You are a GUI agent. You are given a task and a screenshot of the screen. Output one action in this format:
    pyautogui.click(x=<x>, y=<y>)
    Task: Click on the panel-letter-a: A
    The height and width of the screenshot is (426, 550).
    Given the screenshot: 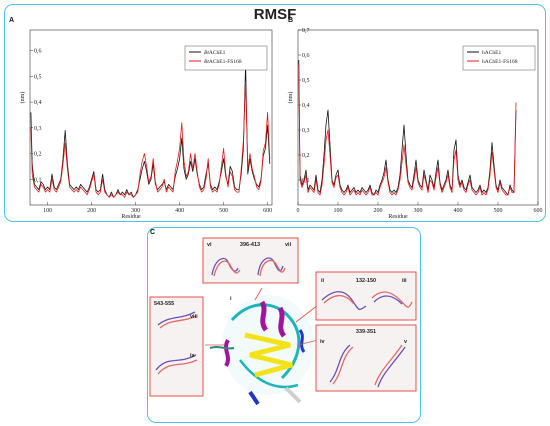 What is the action you would take?
    pyautogui.click(x=12, y=20)
    